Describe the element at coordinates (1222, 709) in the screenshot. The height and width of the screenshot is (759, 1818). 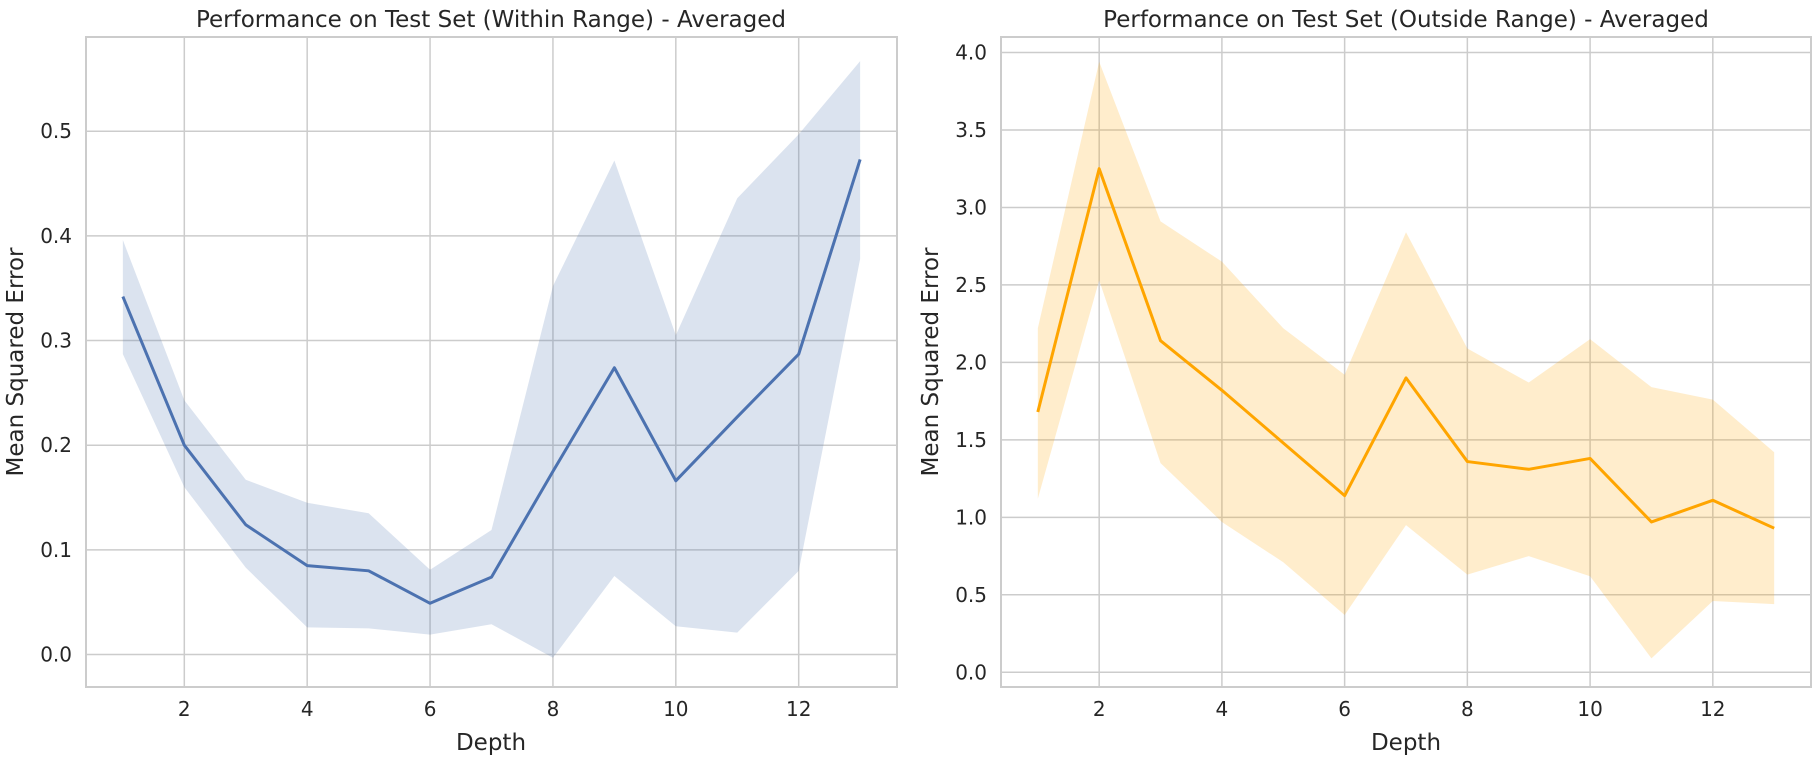
I see `right-x-tick-label: 4` at that location.